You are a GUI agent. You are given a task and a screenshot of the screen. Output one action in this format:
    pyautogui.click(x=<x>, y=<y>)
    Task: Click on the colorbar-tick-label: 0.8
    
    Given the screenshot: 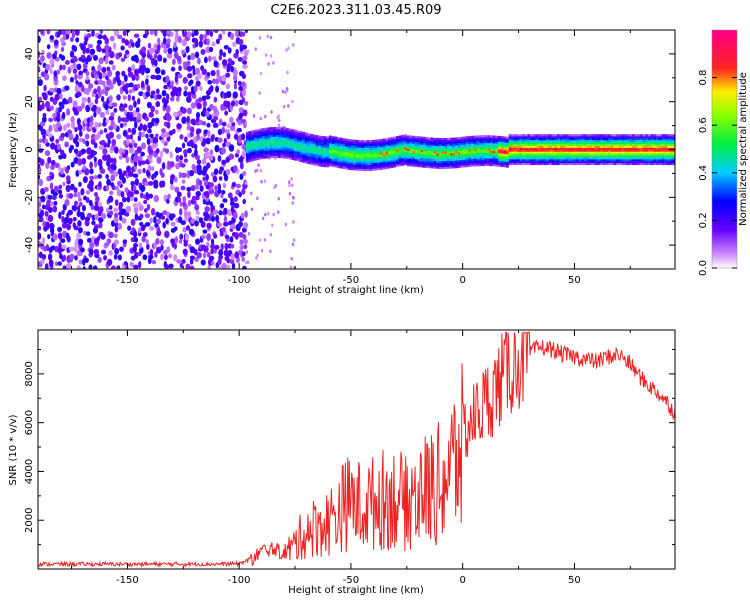 What is the action you would take?
    pyautogui.click(x=703, y=78)
    